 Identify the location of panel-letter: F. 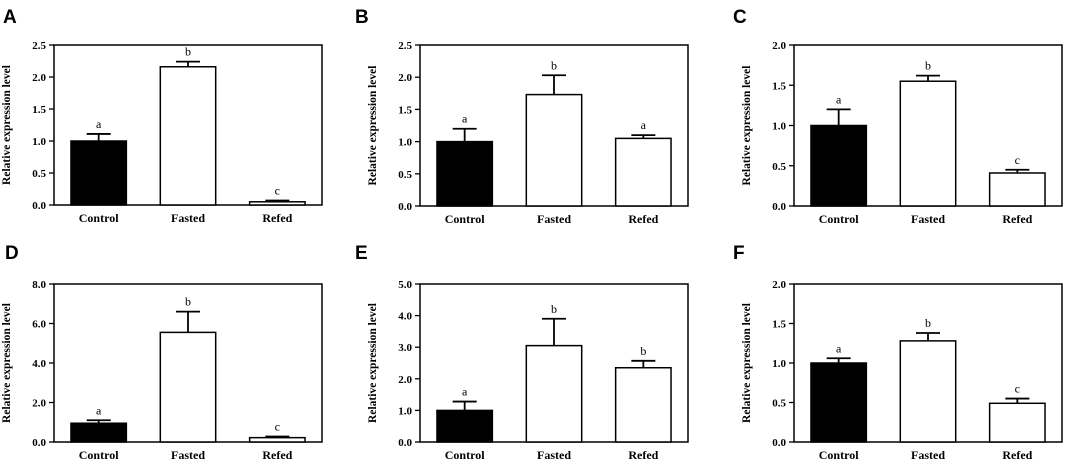
(739, 253).